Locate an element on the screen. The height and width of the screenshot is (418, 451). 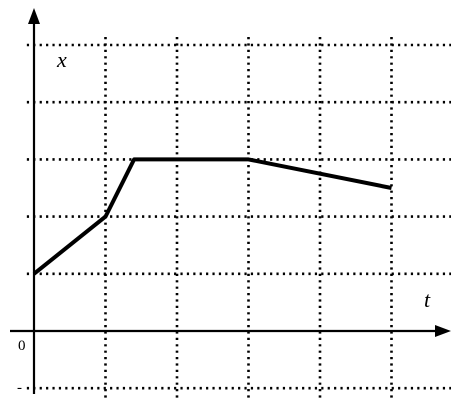
x-axis-arrow is located at coordinates (443, 331).